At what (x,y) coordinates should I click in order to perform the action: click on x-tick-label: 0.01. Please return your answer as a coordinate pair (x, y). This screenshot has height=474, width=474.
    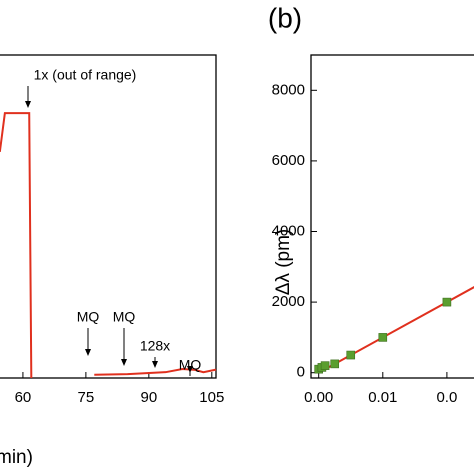
    Looking at the image, I should click on (382, 397).